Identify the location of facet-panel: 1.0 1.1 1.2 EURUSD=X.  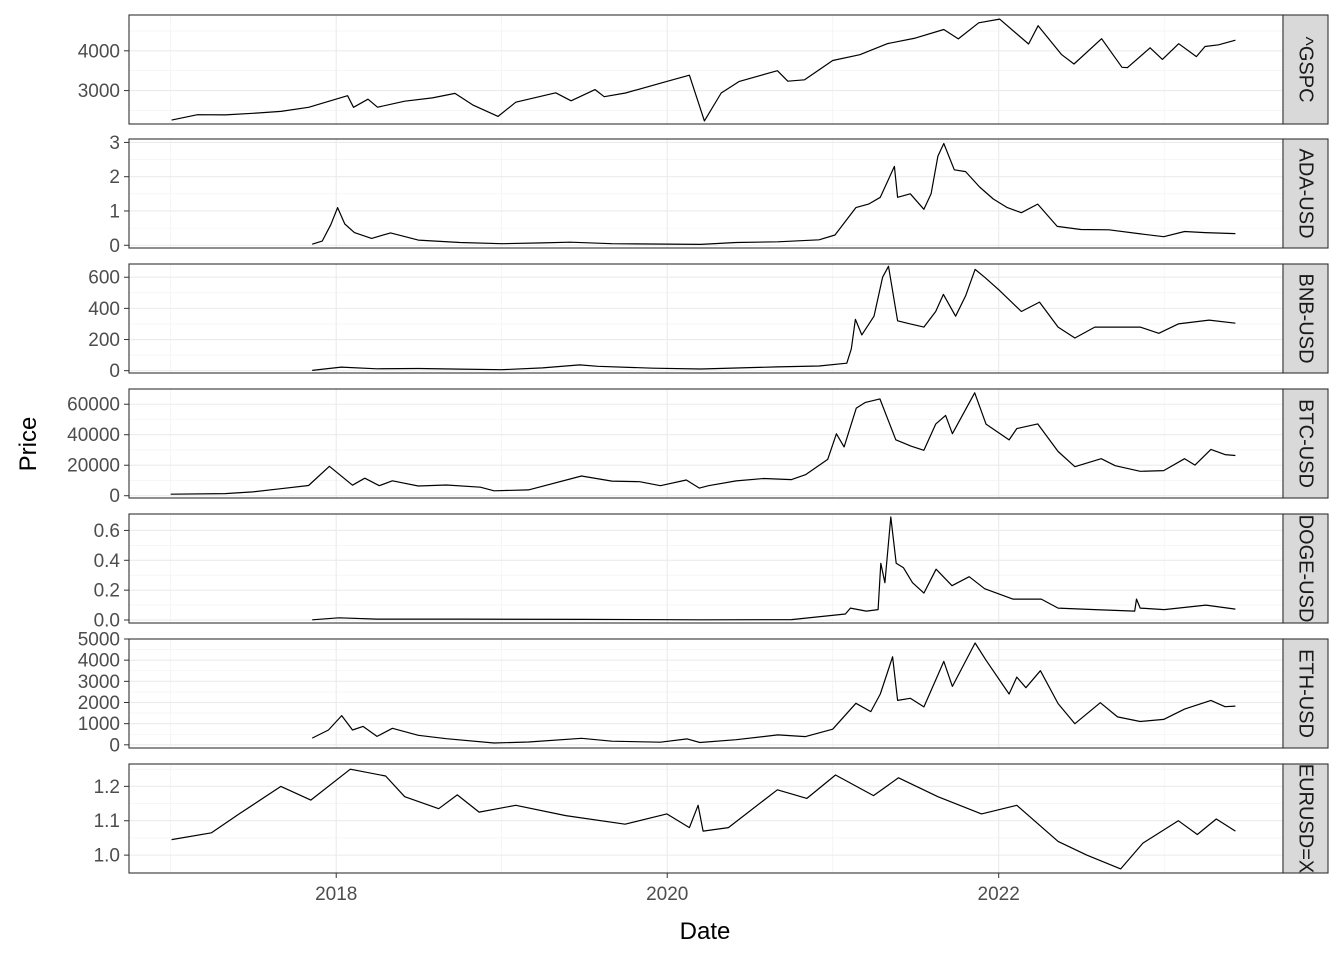
(711, 818).